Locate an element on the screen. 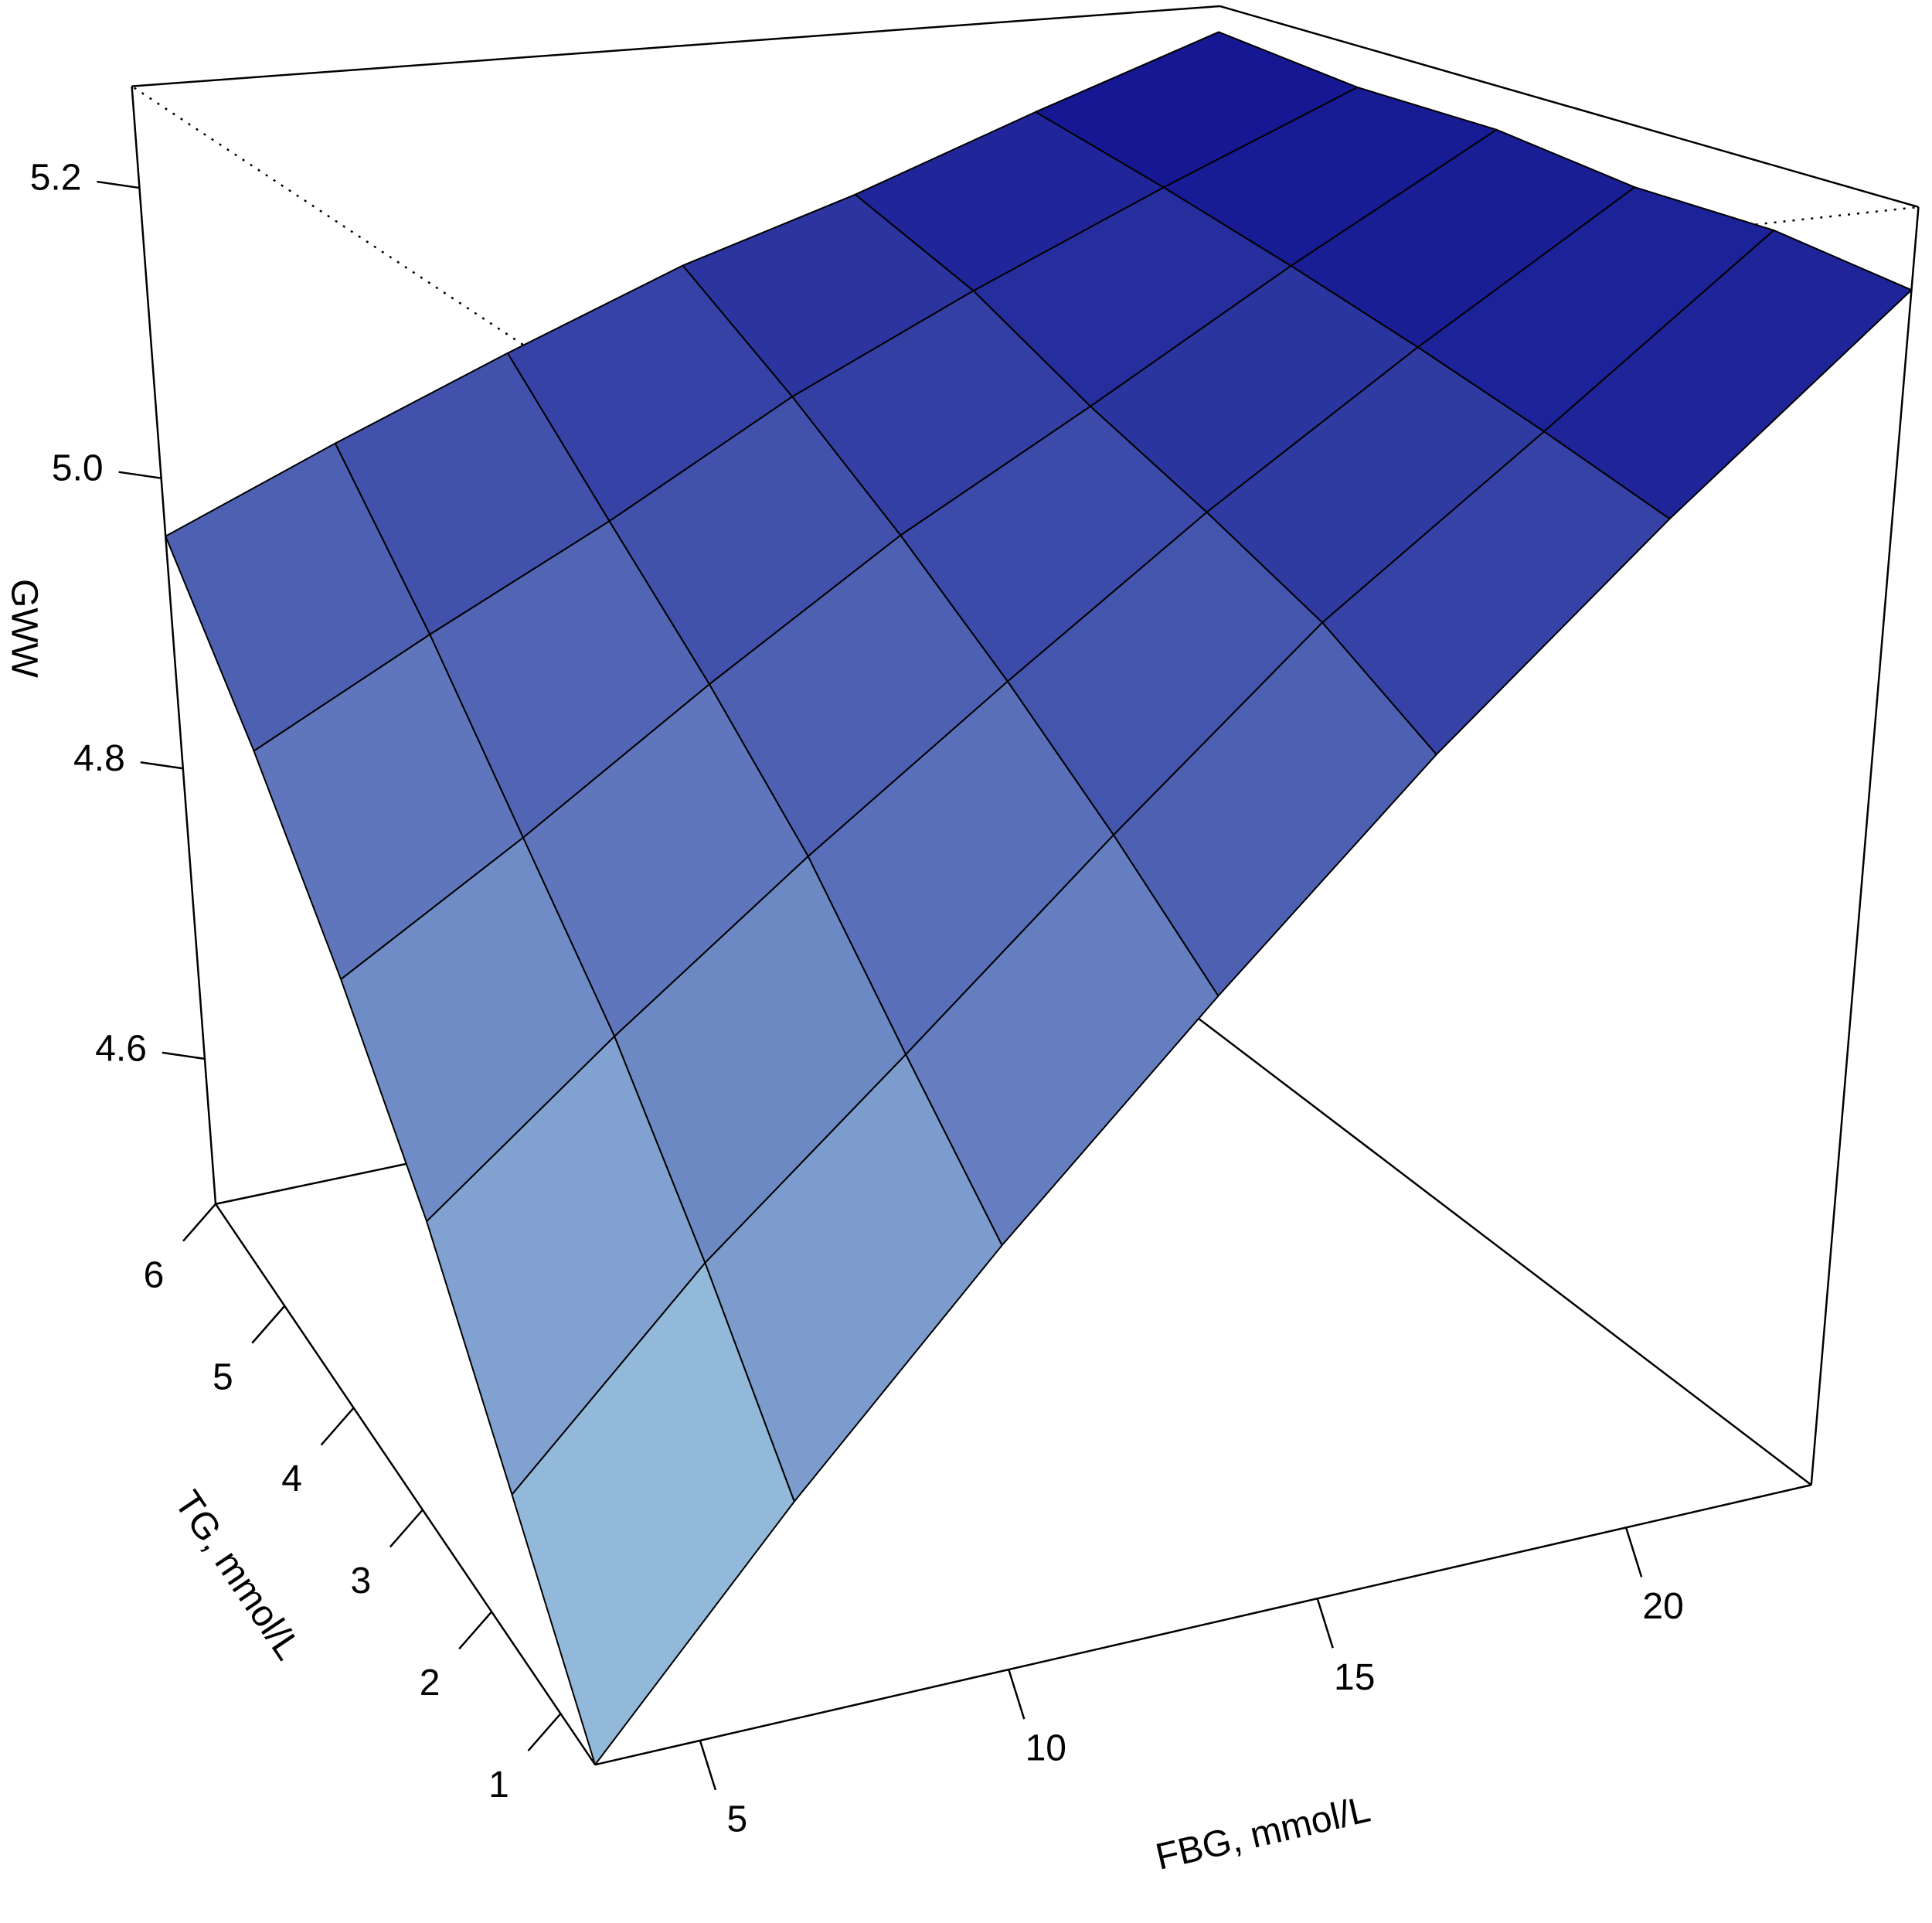 The width and height of the screenshot is (1932, 1923). z-tick-label: 5.0 is located at coordinates (78, 468).